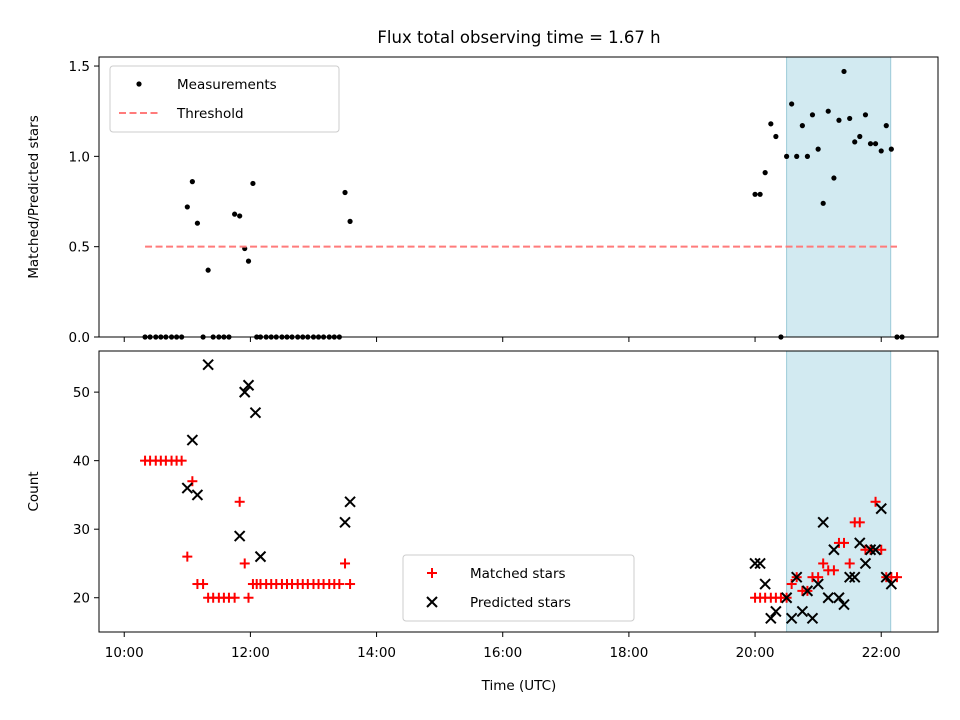 The image size is (960, 720). Describe the element at coordinates (79, 67) in the screenshot. I see `panel-1-y-tick-label: 1.5` at that location.